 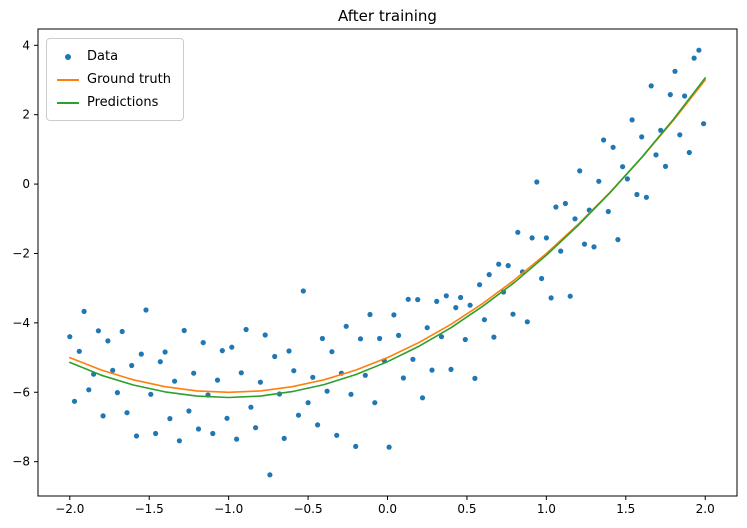 I want to click on x-tick-label: 0.5, so click(x=466, y=509).